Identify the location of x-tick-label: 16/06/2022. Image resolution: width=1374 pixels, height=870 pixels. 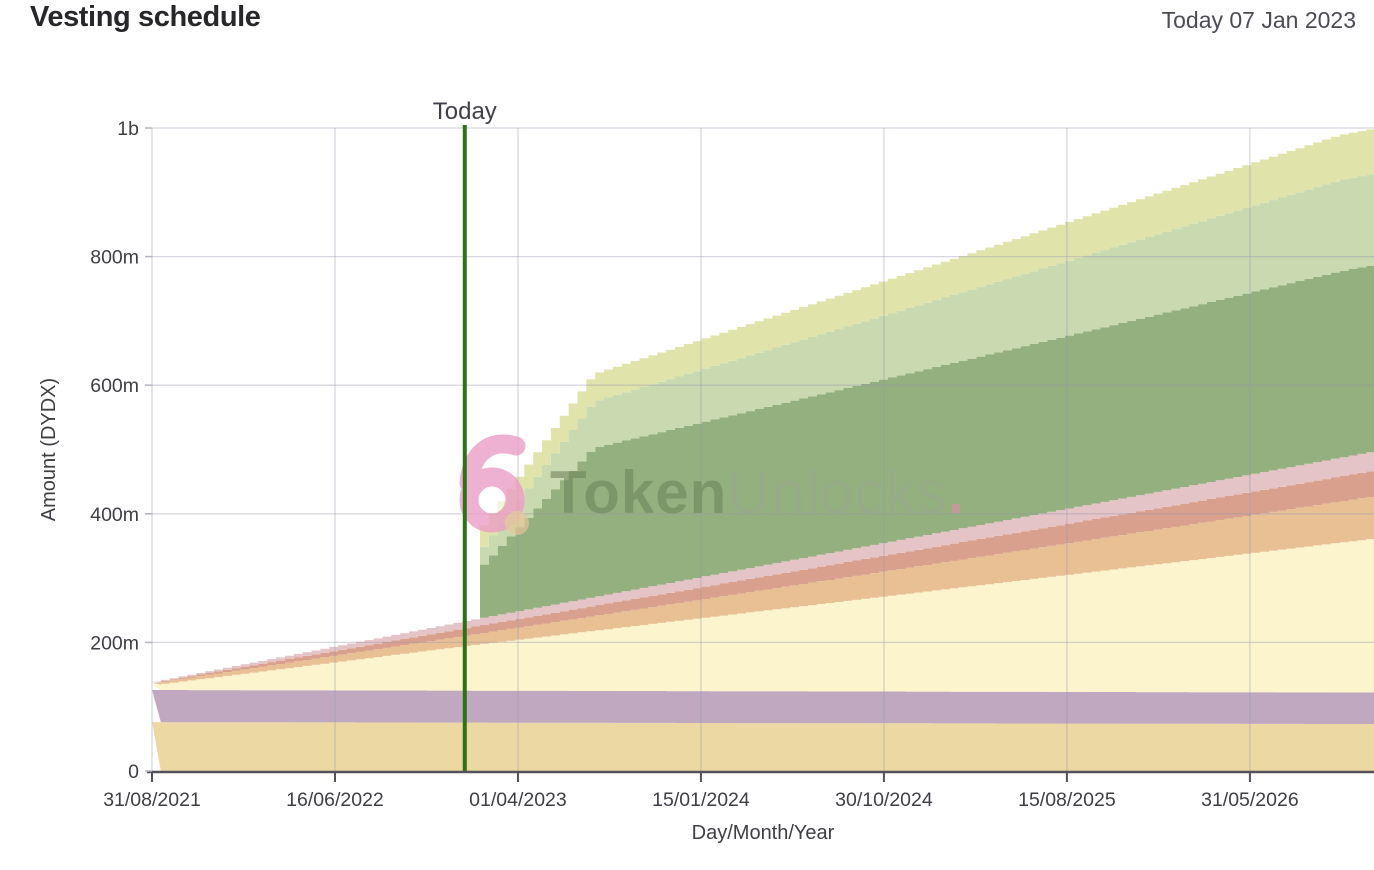
(335, 800).